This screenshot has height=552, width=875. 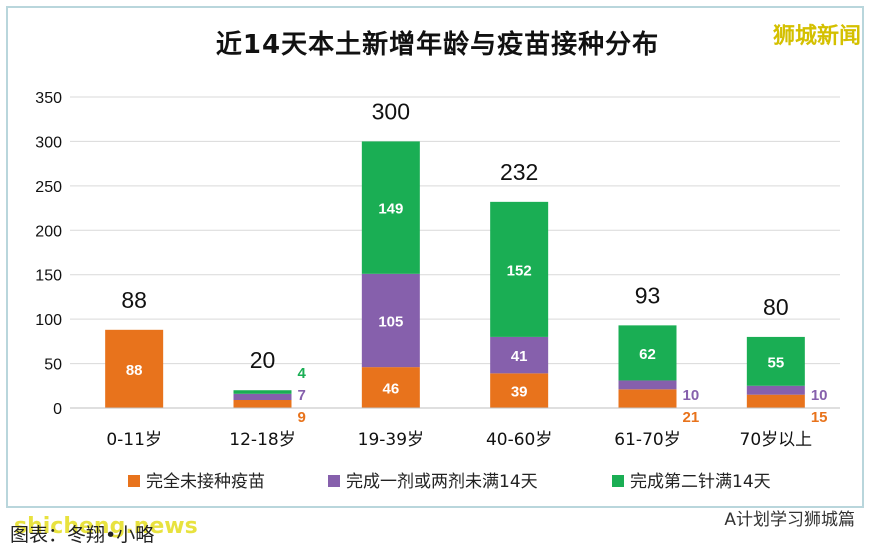 What do you see at coordinates (57, 409) in the screenshot?
I see `y-tick-label: 0` at bounding box center [57, 409].